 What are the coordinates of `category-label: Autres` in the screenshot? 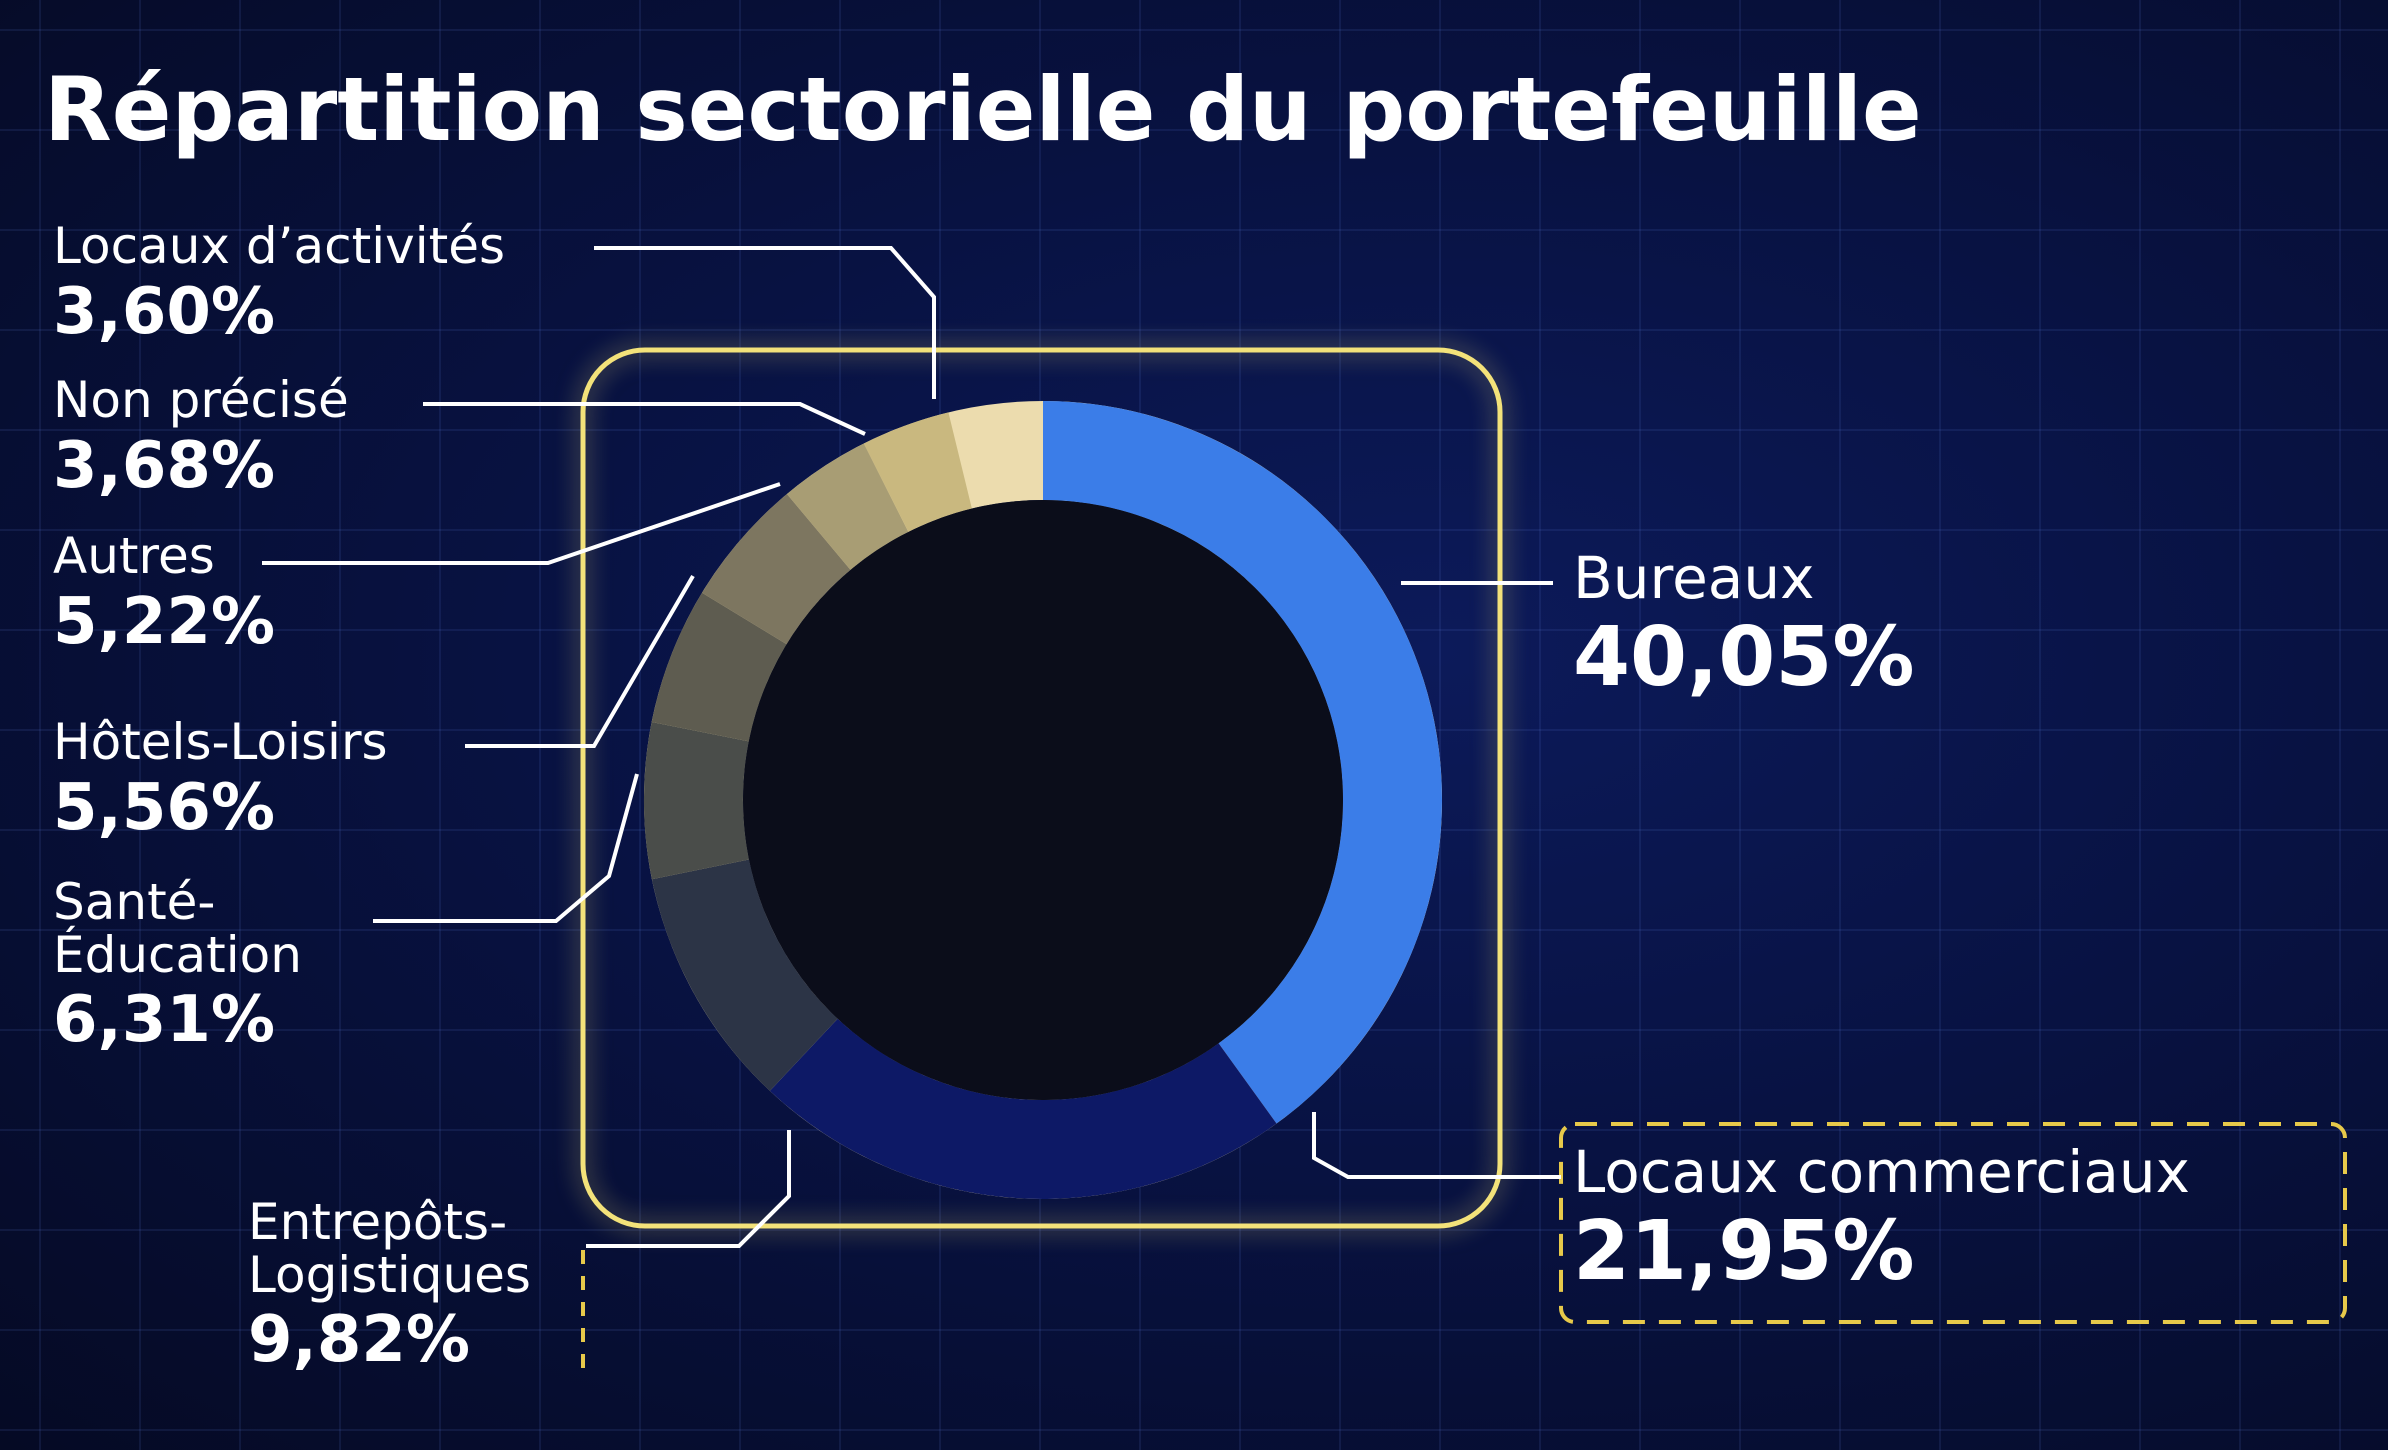 It's located at (134, 556).